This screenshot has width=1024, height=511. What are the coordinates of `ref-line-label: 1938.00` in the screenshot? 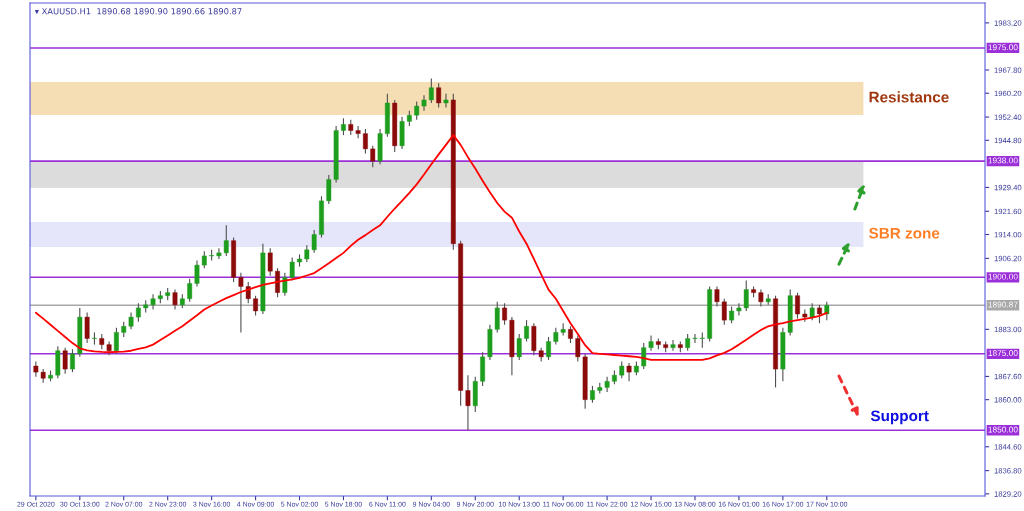 It's located at (1003, 160).